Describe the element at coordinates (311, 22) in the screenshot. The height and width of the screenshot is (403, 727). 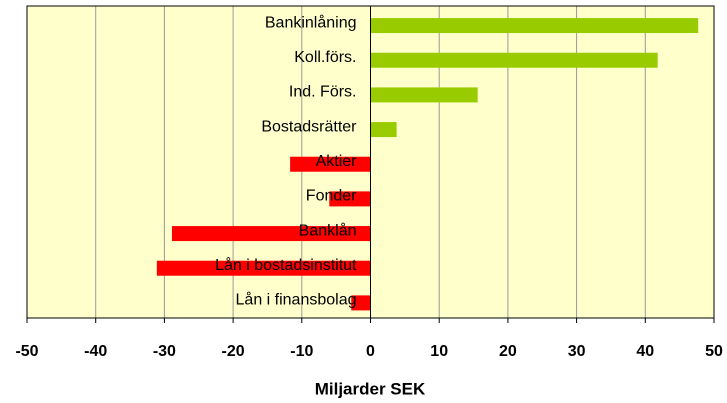
I see `category-label: Bankinlåning` at that location.